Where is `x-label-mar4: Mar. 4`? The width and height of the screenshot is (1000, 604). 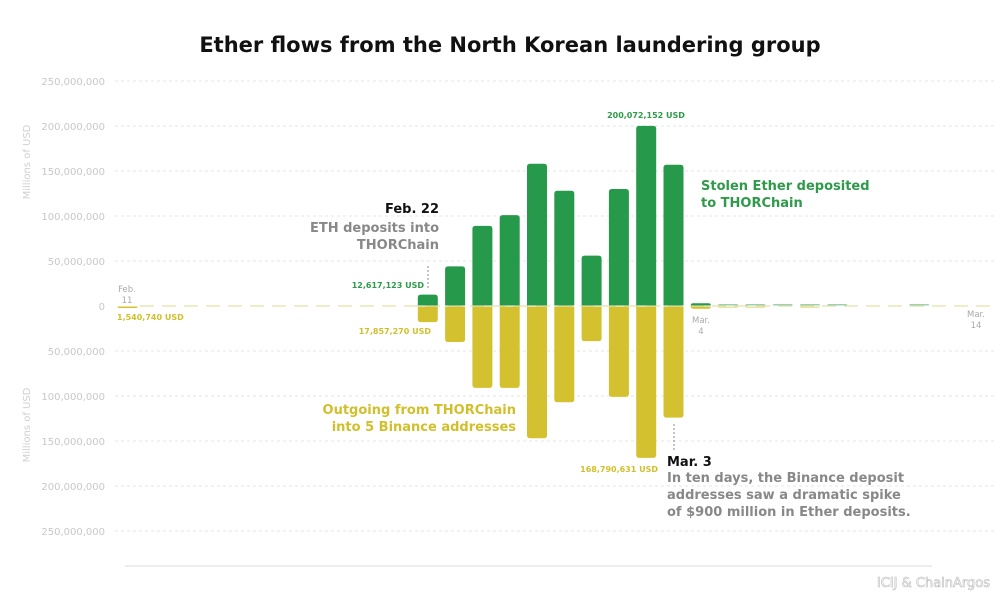
x-label-mar4: Mar. 4 is located at coordinates (701, 326).